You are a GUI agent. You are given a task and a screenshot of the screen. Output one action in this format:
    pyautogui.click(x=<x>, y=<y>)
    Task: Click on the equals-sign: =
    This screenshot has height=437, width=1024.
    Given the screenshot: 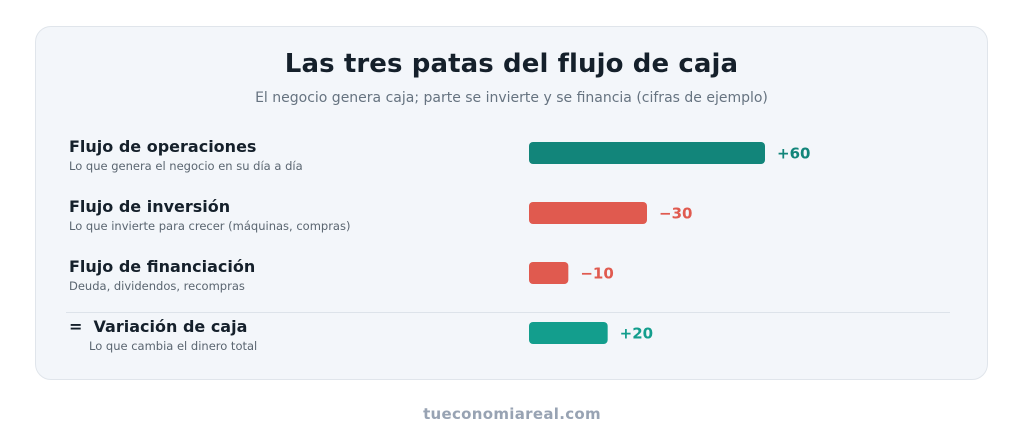 What is the action you would take?
    pyautogui.click(x=76, y=326)
    